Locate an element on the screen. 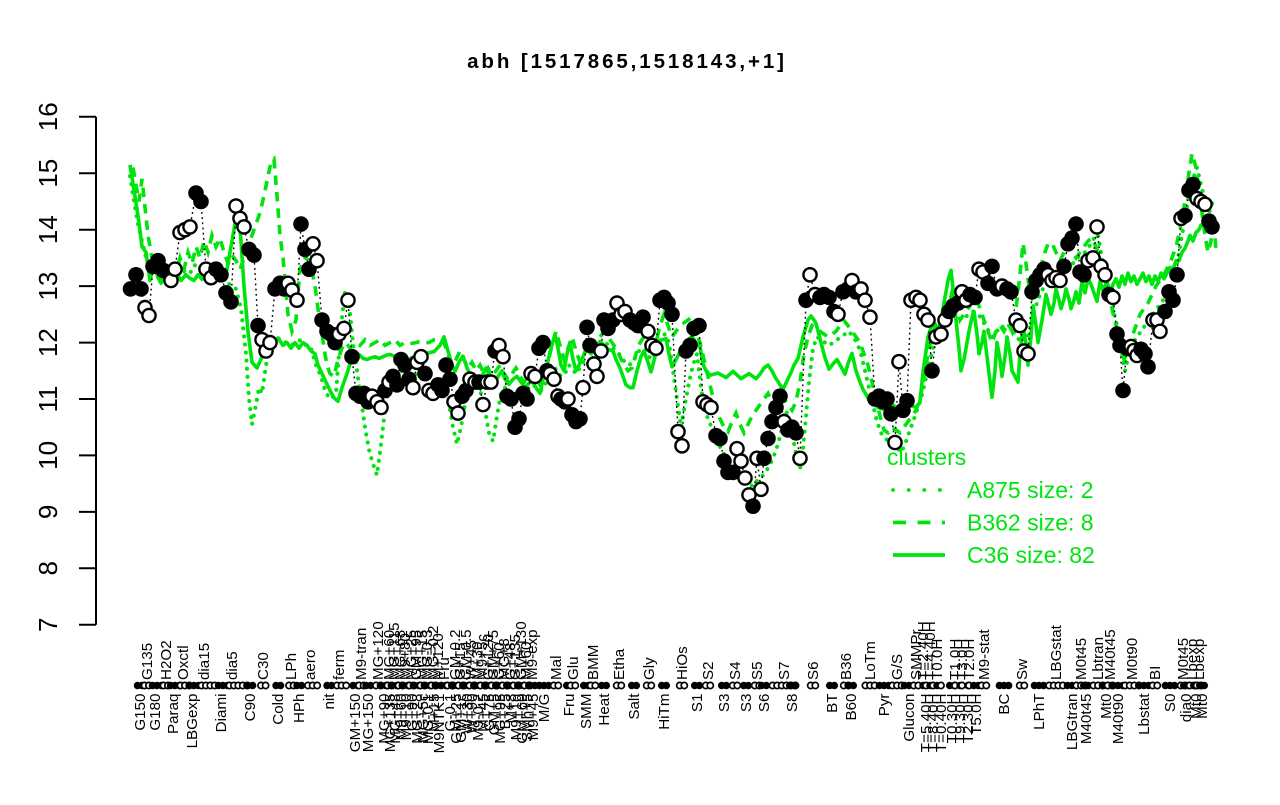 This screenshot has height=805, width=1280. svg-text: G+120 is located at coordinates (488, 657).